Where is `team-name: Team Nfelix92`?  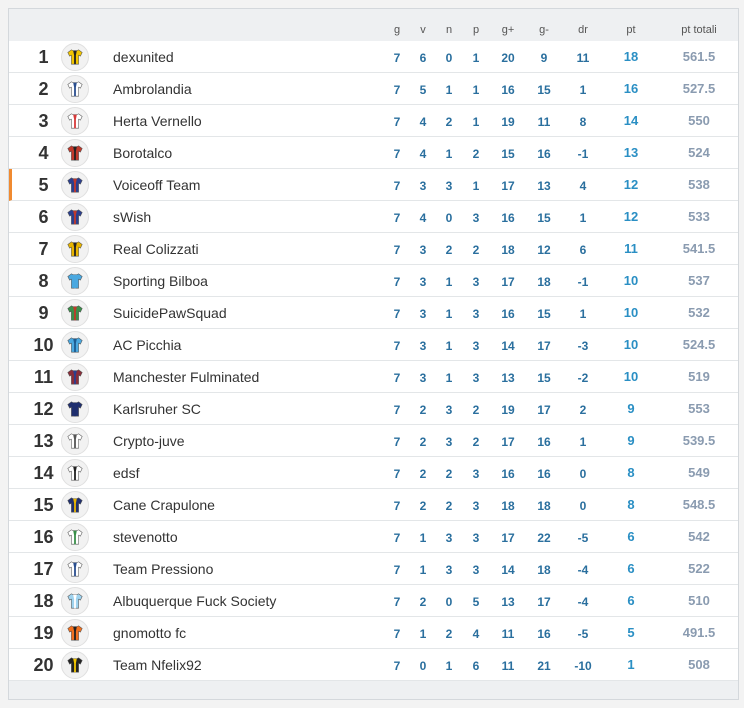
team-name: Team Nfelix92 is located at coordinates (157, 665).